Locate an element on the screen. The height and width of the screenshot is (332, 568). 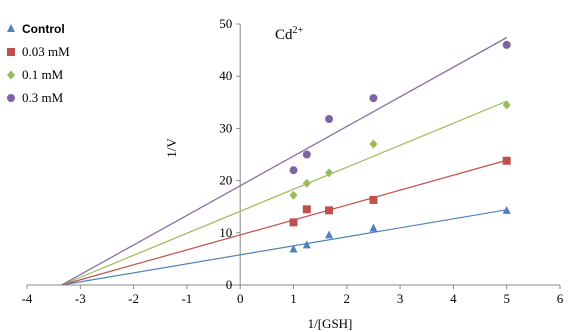
x-axis-title: 1/[GSH] is located at coordinates (330, 323).